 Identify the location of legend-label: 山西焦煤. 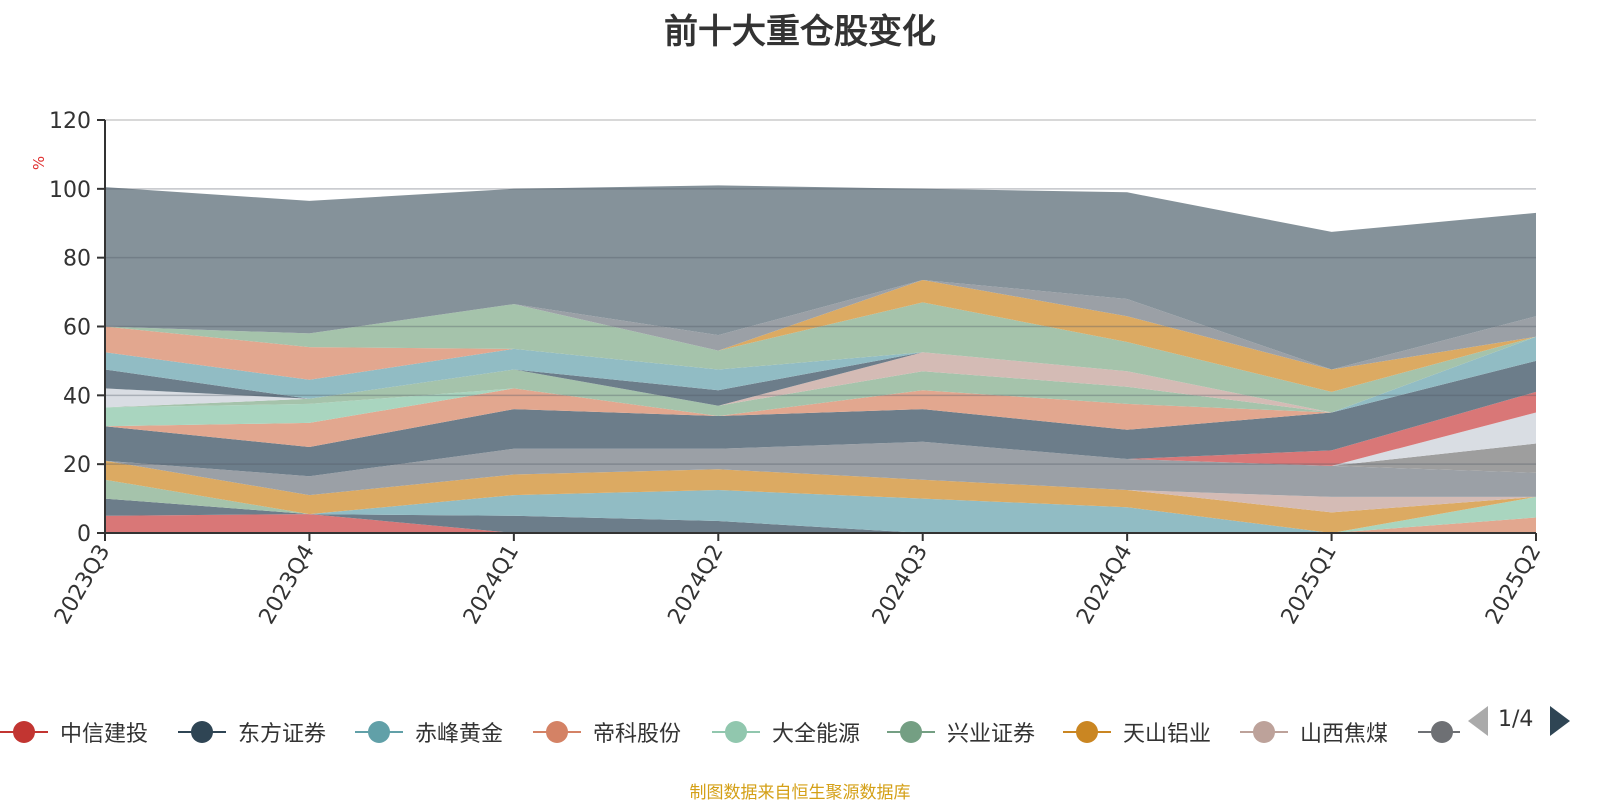
(1344, 734).